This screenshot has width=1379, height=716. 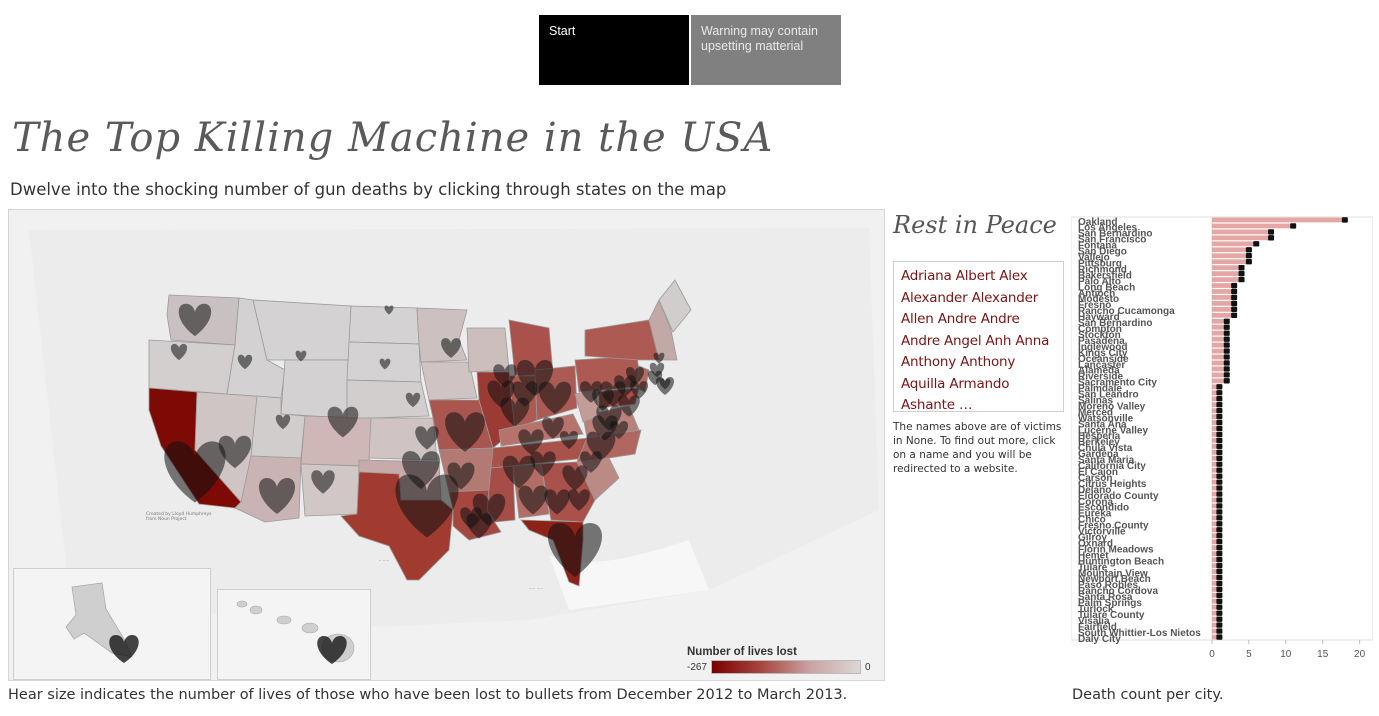 What do you see at coordinates (1116, 549) in the screenshot?
I see `city-tick-label: Florin Meadows` at bounding box center [1116, 549].